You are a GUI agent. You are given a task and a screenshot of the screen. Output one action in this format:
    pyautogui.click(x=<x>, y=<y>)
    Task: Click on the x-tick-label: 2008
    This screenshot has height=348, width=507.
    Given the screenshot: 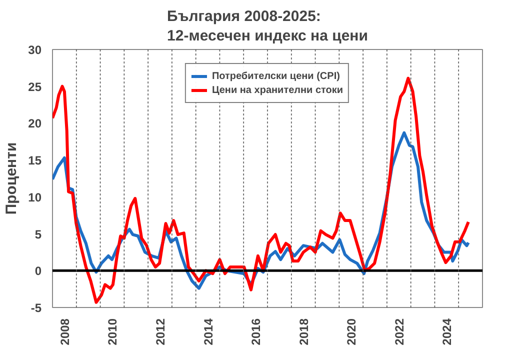 What is the action you would take?
    pyautogui.click(x=65, y=332)
    